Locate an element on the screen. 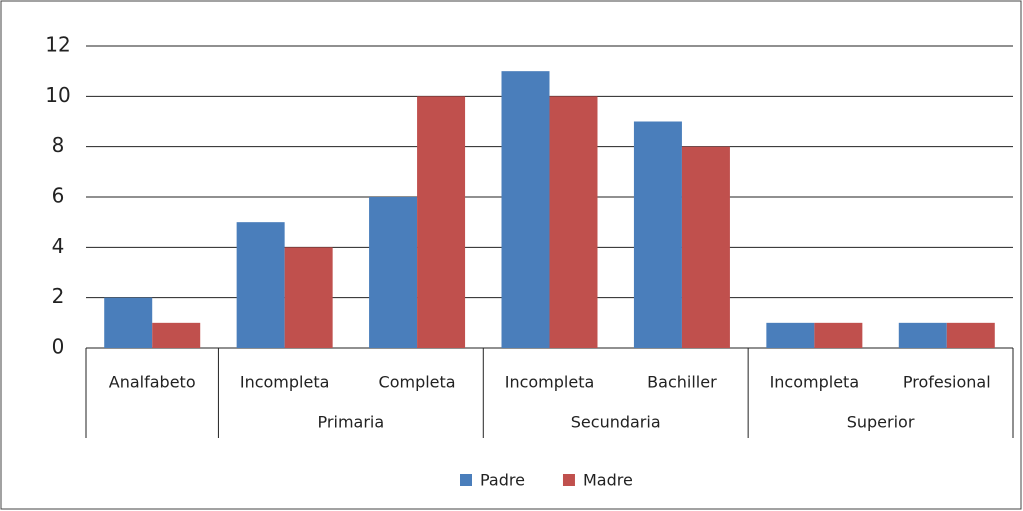 The height and width of the screenshot is (511, 1023). x-tick-label: Completa is located at coordinates (417, 382).